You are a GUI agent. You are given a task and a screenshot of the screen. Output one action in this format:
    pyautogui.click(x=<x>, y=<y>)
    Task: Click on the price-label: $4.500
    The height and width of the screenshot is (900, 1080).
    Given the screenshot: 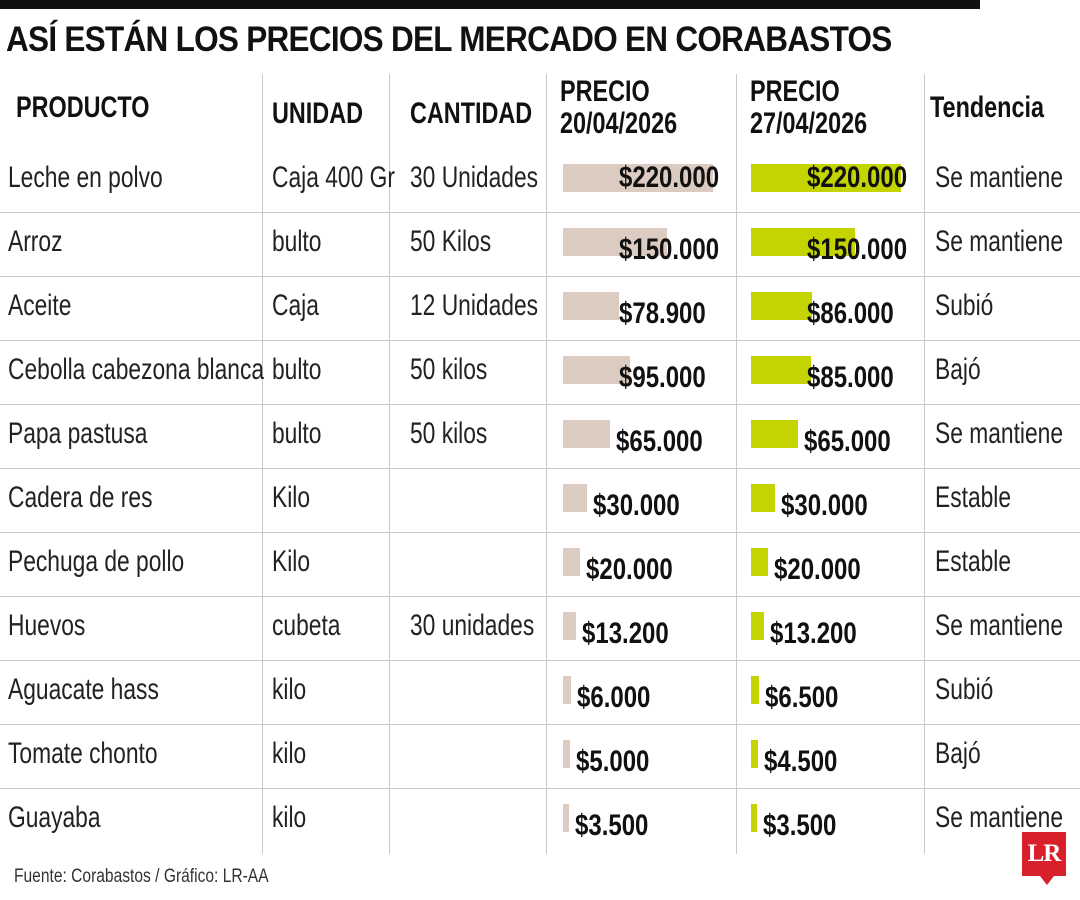 What is the action you would take?
    pyautogui.click(x=801, y=761)
    